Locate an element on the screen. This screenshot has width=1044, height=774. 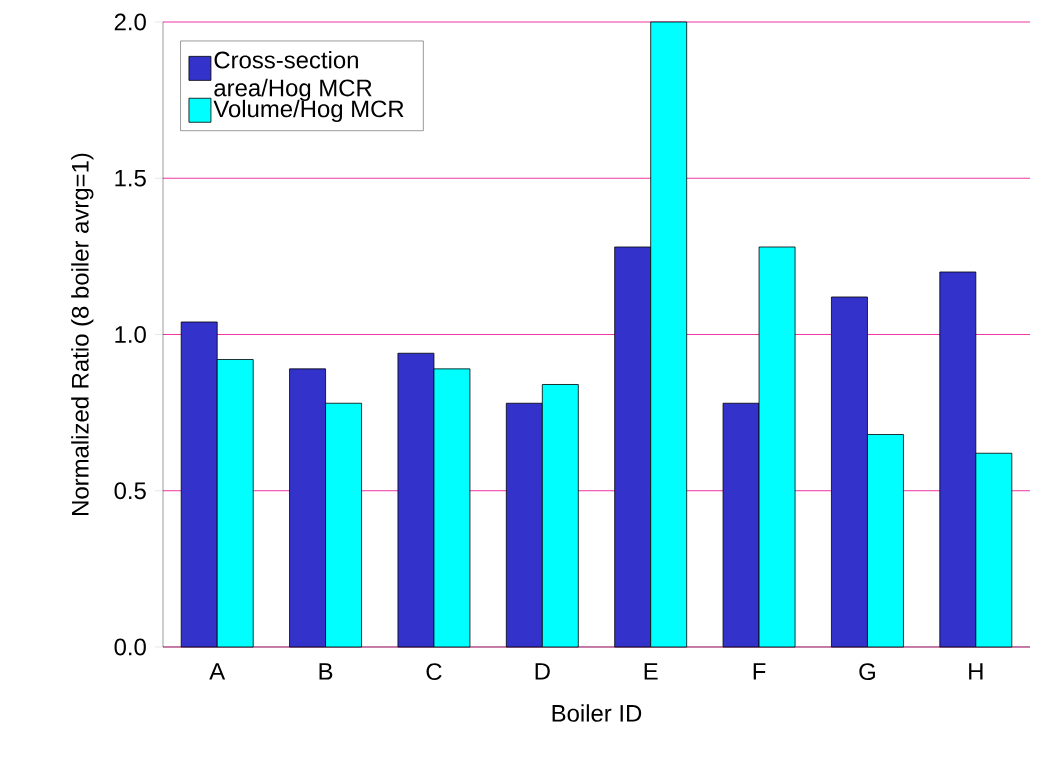
y-tick-label: 0.0 is located at coordinates (130, 647).